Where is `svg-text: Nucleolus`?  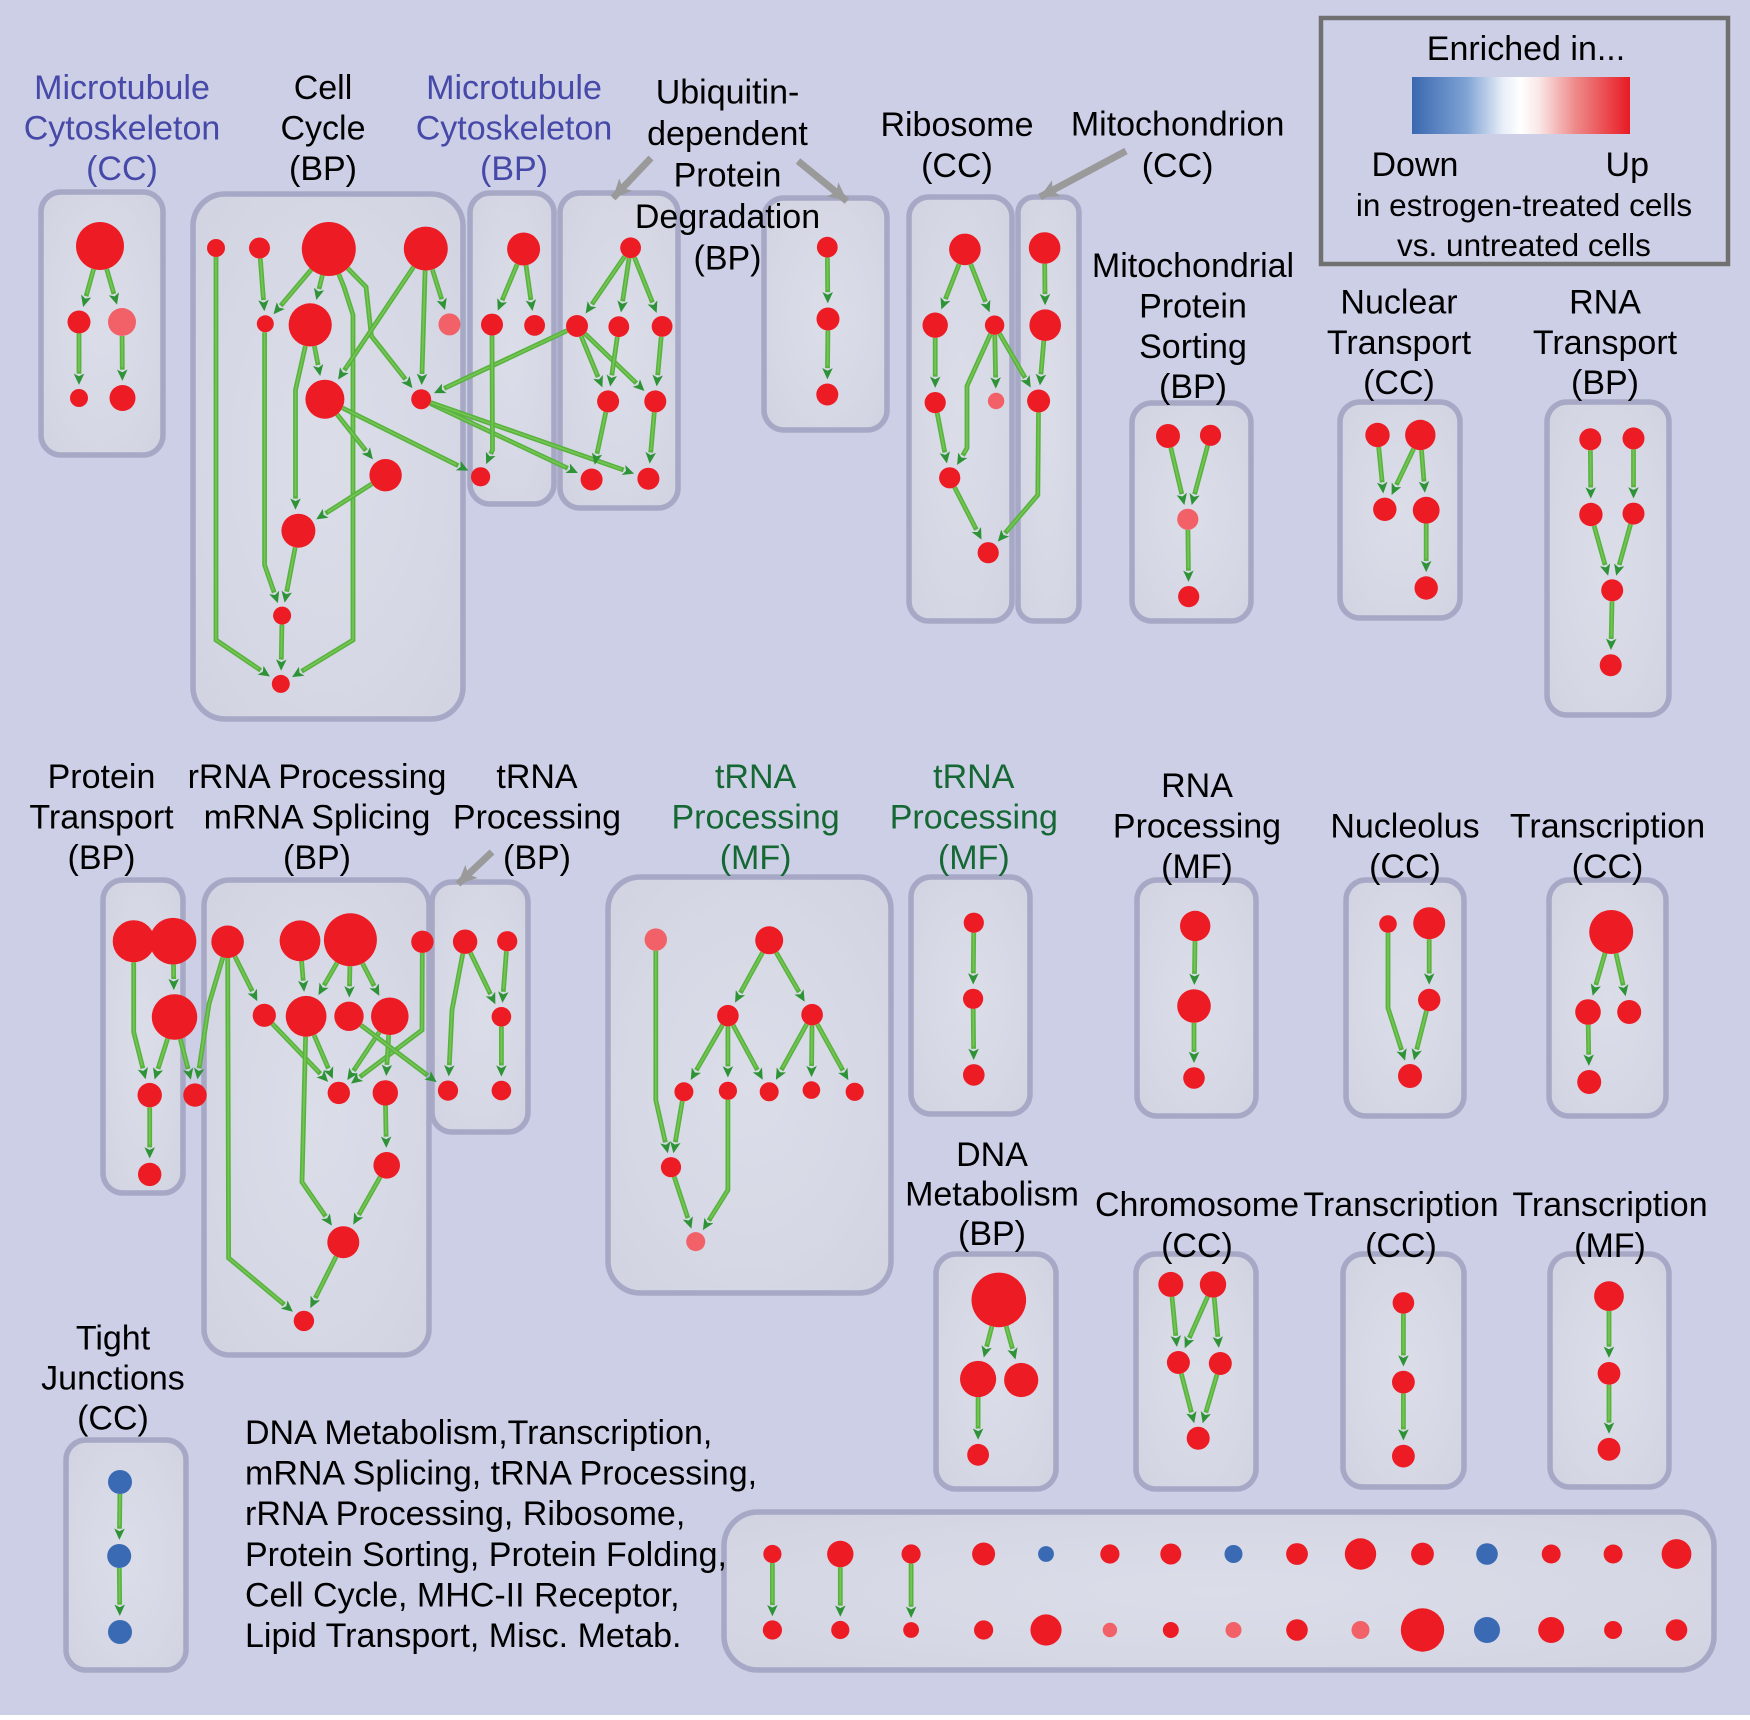 svg-text: Nucleolus is located at coordinates (1404, 827).